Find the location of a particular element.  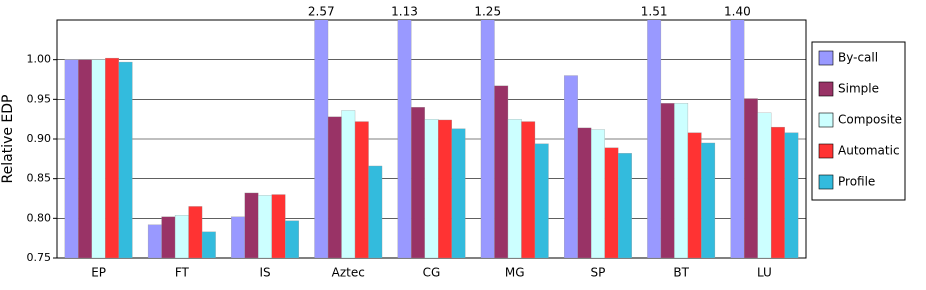

value-label: 1.13 is located at coordinates (404, 12).